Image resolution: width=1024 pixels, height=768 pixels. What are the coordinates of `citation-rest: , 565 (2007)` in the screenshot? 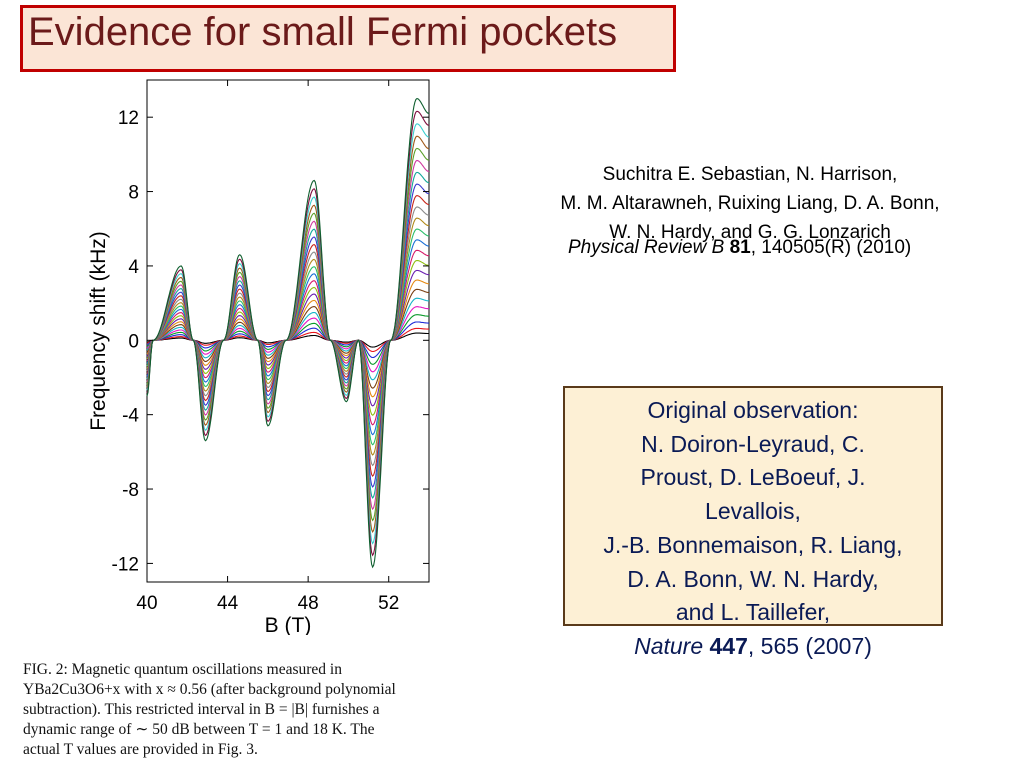 It's located at (809, 645).